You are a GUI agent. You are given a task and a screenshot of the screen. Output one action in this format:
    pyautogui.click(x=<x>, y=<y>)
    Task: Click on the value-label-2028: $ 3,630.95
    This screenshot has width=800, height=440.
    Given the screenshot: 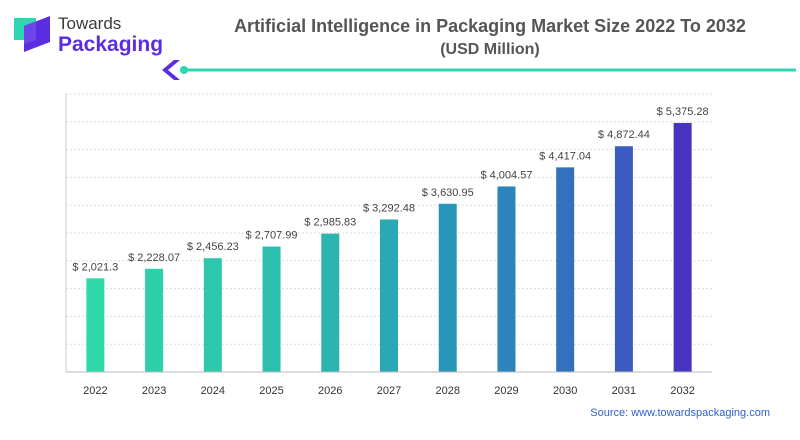 What is the action you would take?
    pyautogui.click(x=448, y=193)
    